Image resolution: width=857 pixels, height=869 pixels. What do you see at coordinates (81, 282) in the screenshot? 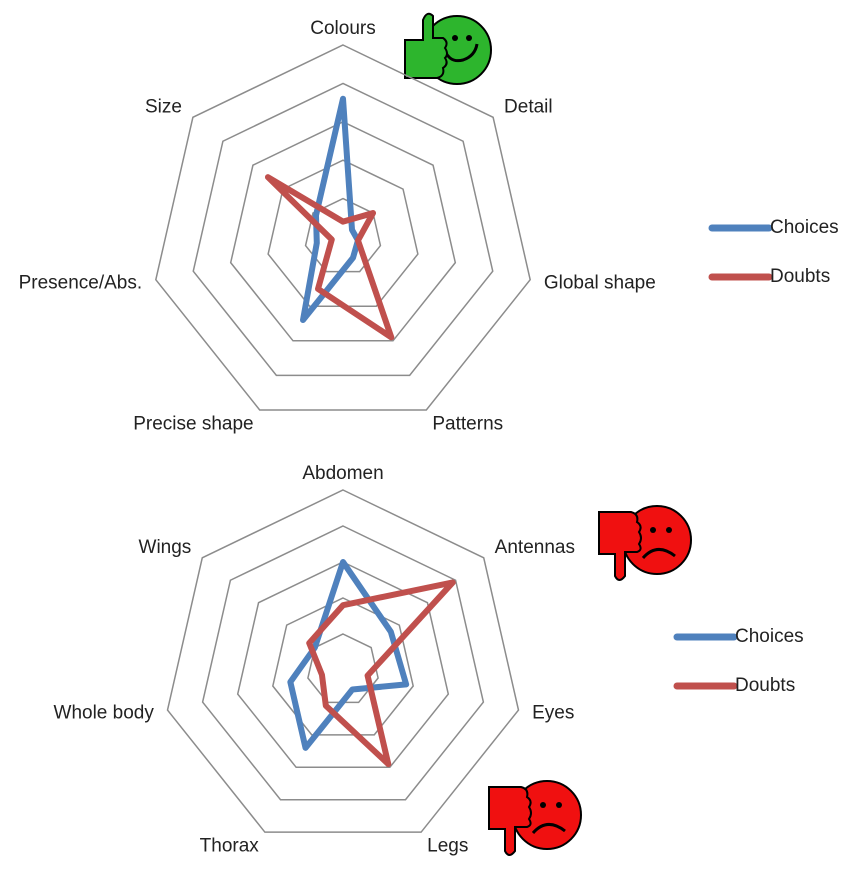
I see `axis-label: Presence/Abs.` at bounding box center [81, 282].